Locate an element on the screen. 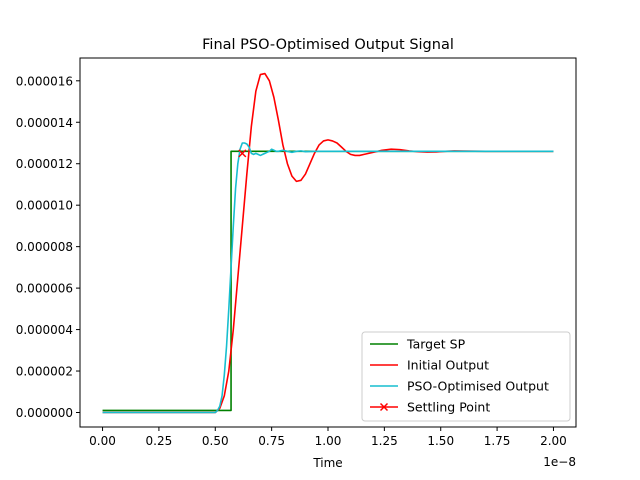 The width and height of the screenshot is (640, 480). legend-box is located at coordinates (466, 376).